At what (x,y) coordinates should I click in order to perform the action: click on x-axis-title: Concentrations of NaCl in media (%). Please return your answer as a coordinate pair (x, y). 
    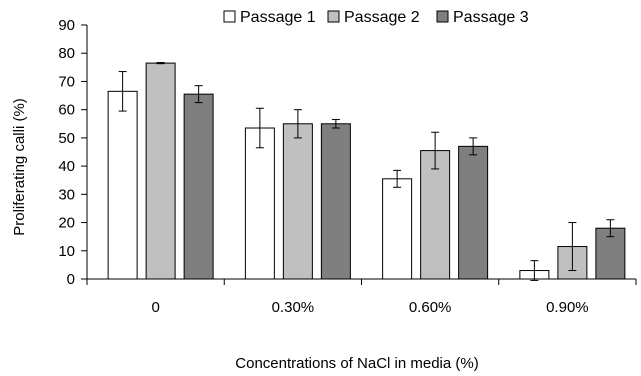
    Looking at the image, I should click on (356, 363).